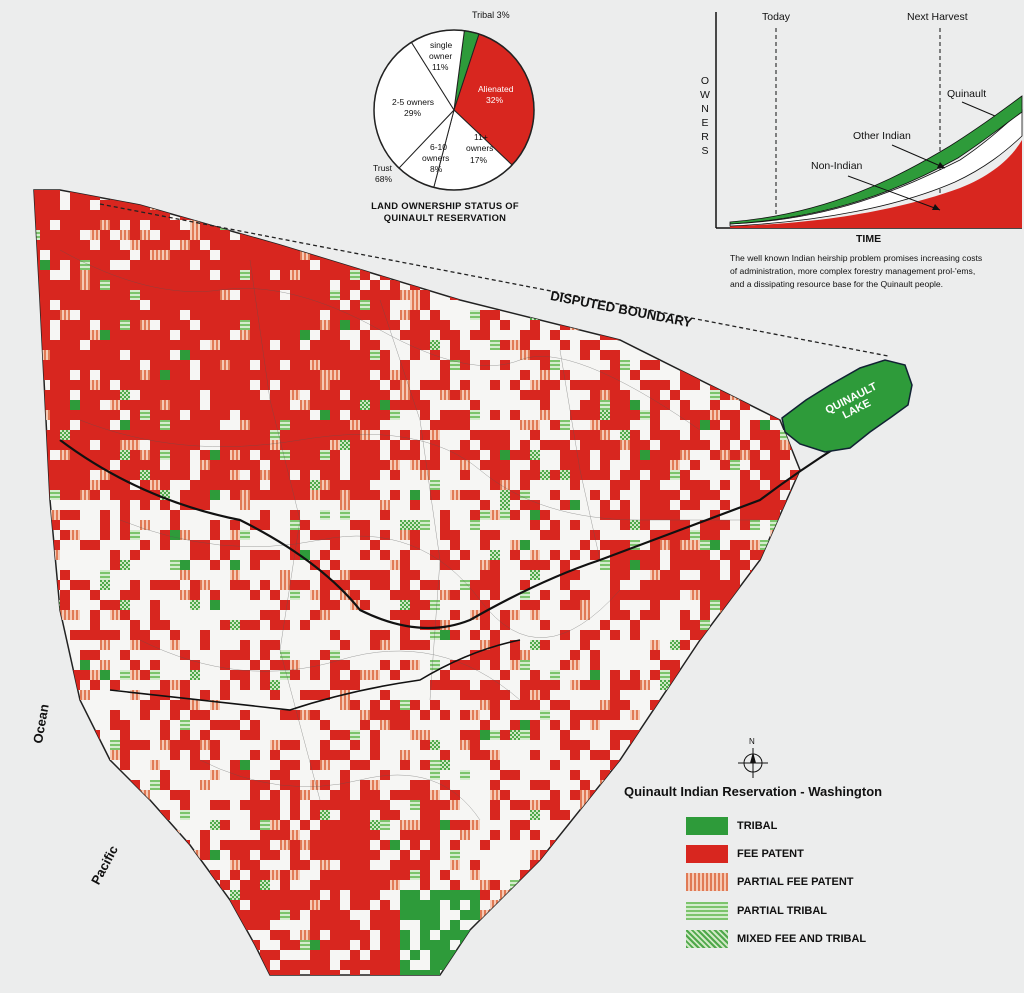 This screenshot has width=1024, height=993. I want to click on legend-swatch-fee-patent, so click(707, 854).